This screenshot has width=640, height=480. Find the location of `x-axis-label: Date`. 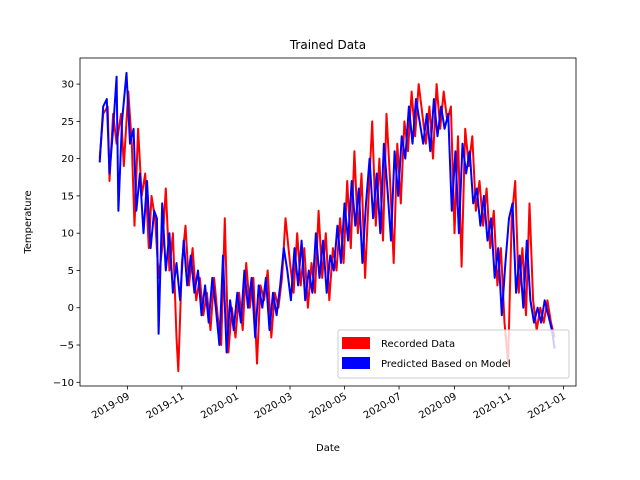

x-axis-label: Date is located at coordinates (328, 448).